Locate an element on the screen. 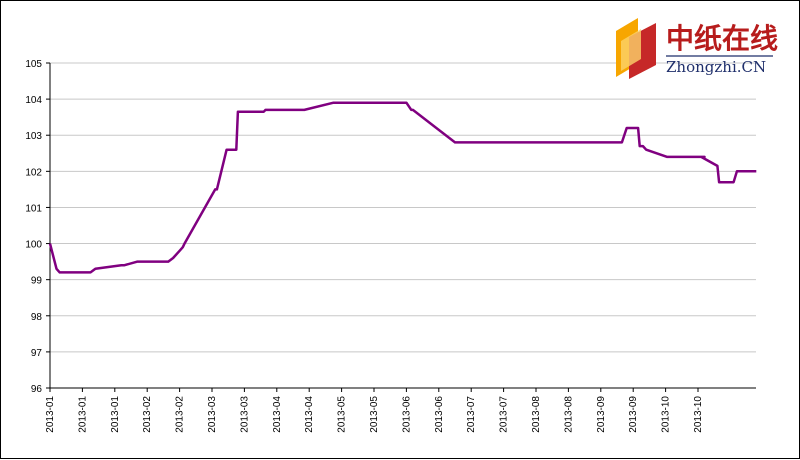 Image resolution: width=800 pixels, height=460 pixels. y-axis-ticks: 96 97 98 99 100 101 102 103 104 105 is located at coordinates (37, 227).